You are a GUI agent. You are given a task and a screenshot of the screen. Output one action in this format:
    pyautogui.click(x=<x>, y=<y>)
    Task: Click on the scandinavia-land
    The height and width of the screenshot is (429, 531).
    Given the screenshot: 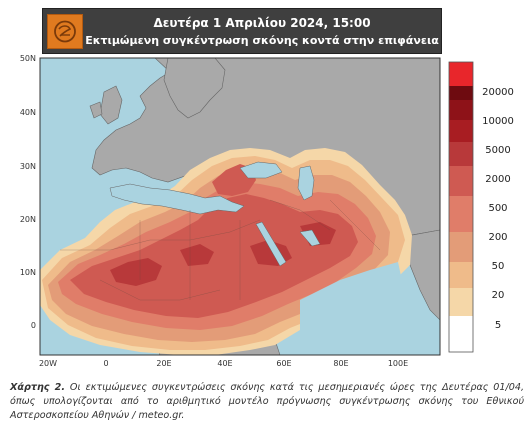 What is the action you would take?
    pyautogui.click(x=194, y=88)
    